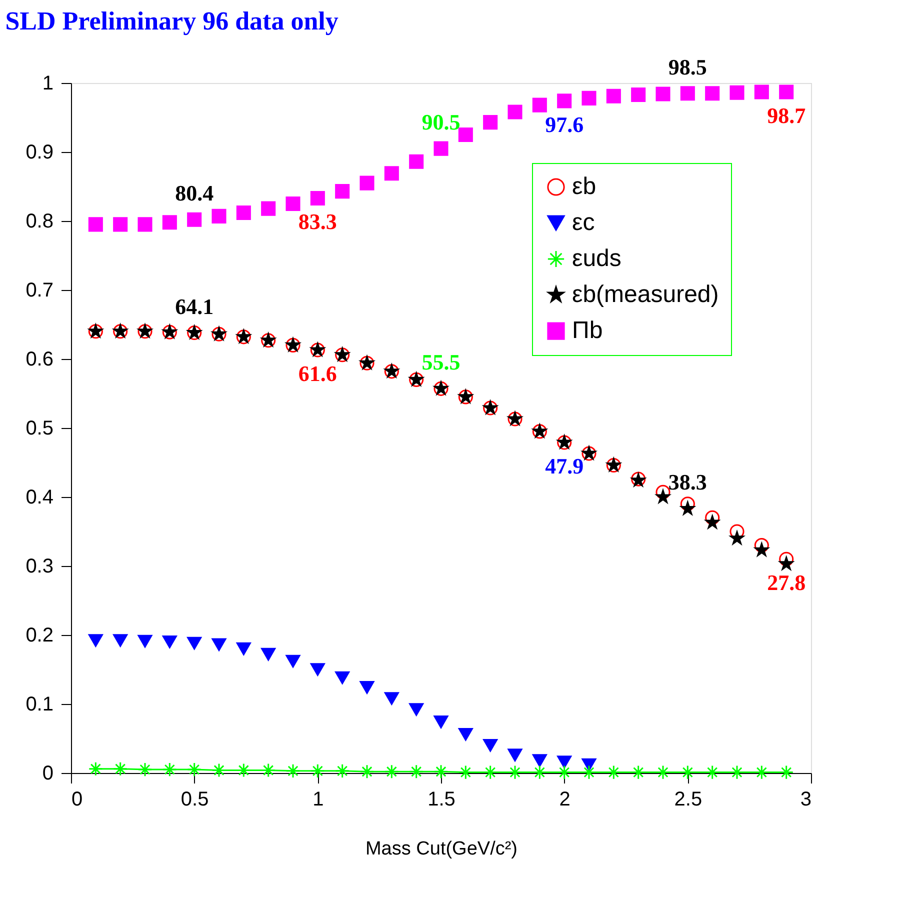 This screenshot has height=899, width=899. What do you see at coordinates (597, 258) in the screenshot?
I see `legend-label: εuds` at bounding box center [597, 258].